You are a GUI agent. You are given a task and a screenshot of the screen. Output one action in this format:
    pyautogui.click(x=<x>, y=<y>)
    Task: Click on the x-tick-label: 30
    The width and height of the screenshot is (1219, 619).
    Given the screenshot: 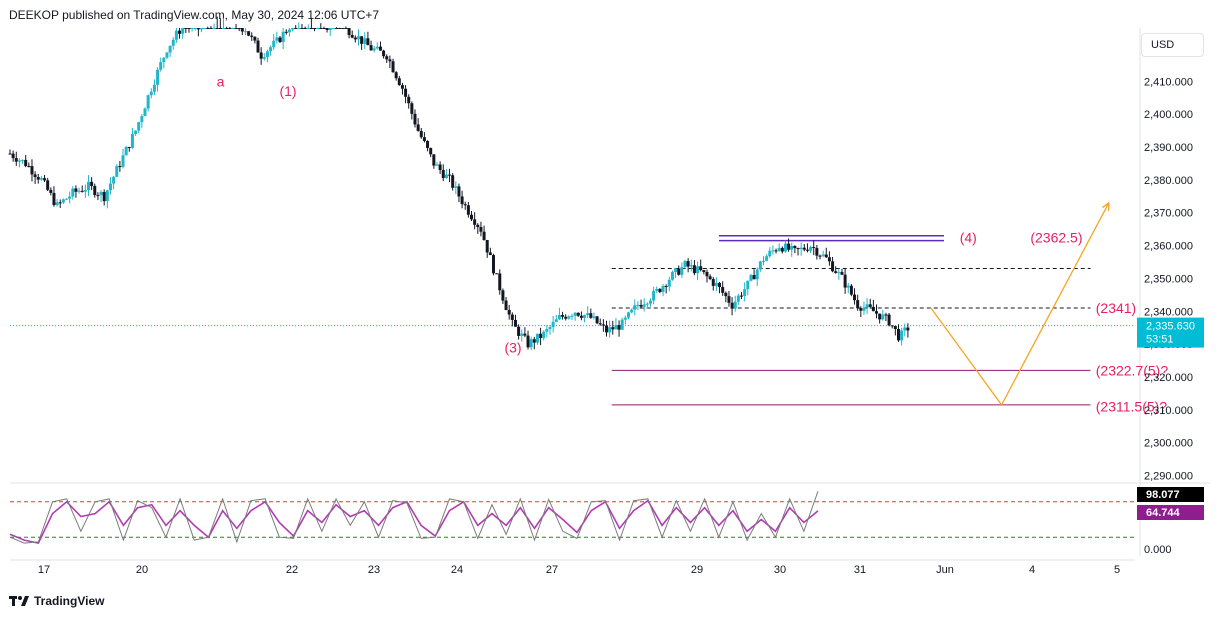 What is the action you would take?
    pyautogui.click(x=780, y=570)
    